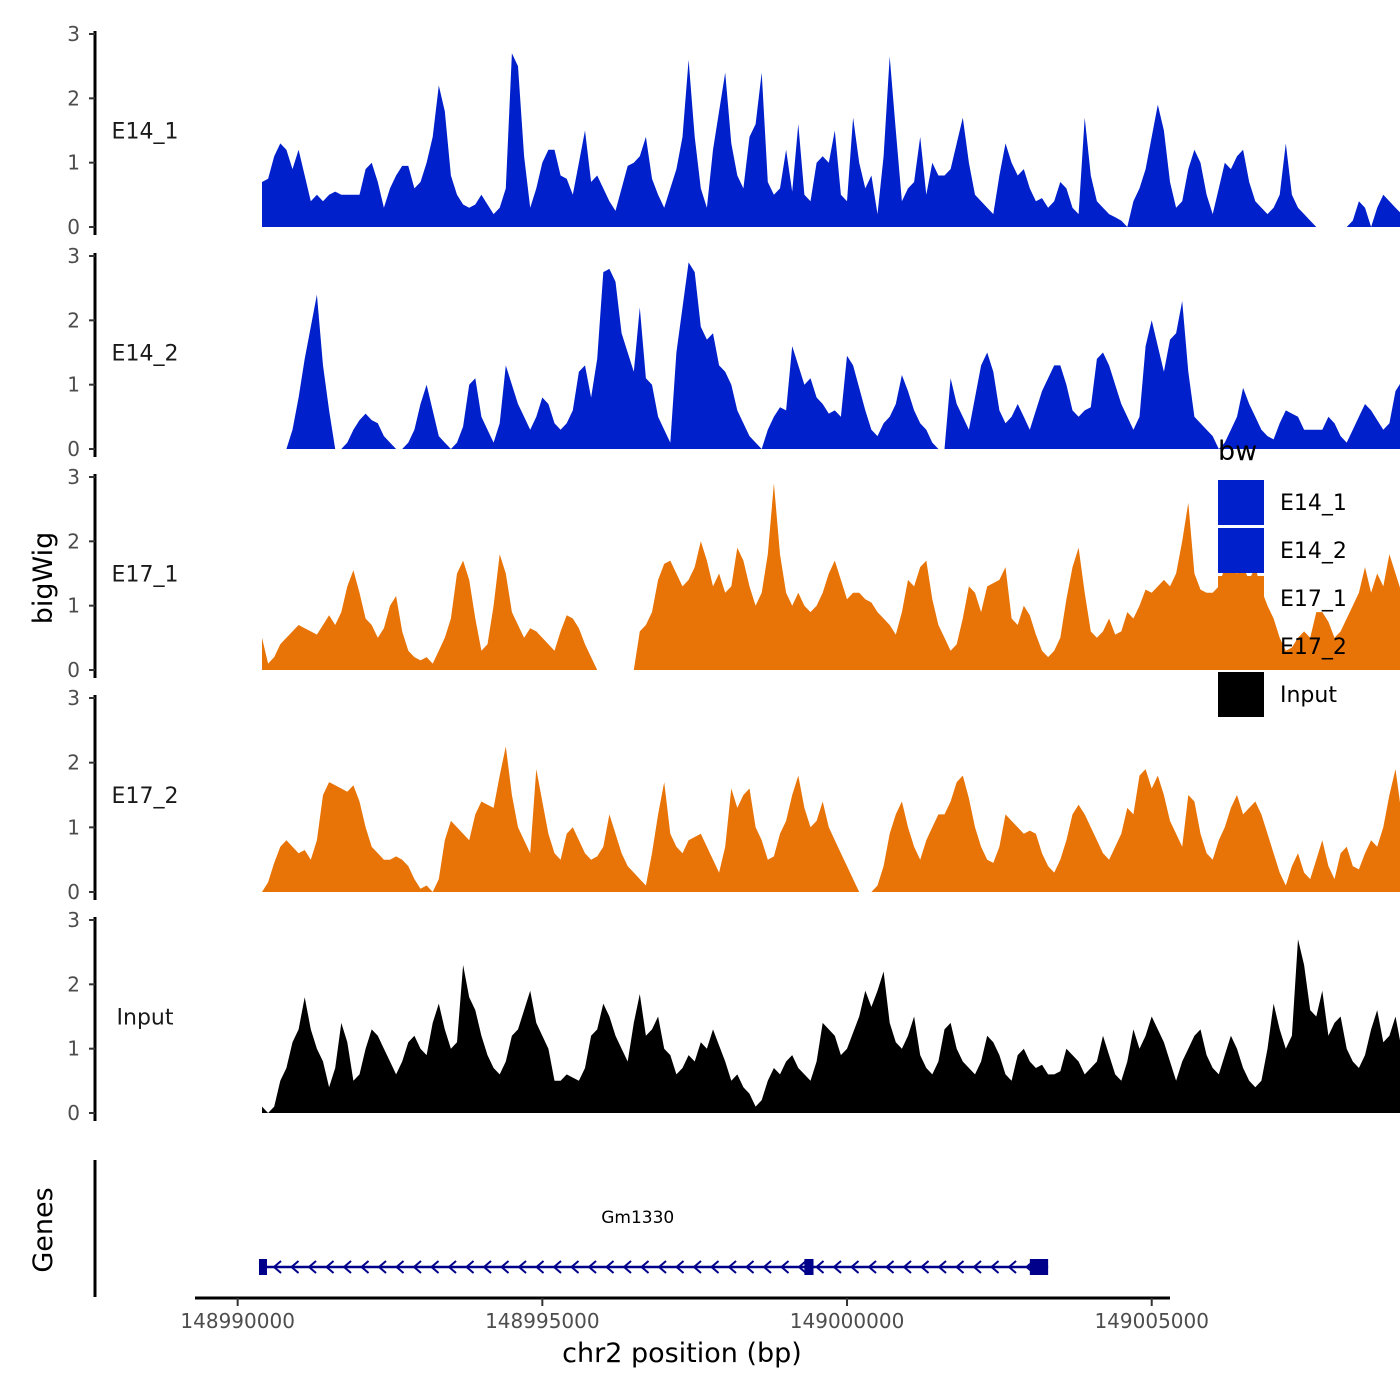  Describe the element at coordinates (682, 1353) in the screenshot. I see `x-axis-title: chr2 position (bp)` at that location.